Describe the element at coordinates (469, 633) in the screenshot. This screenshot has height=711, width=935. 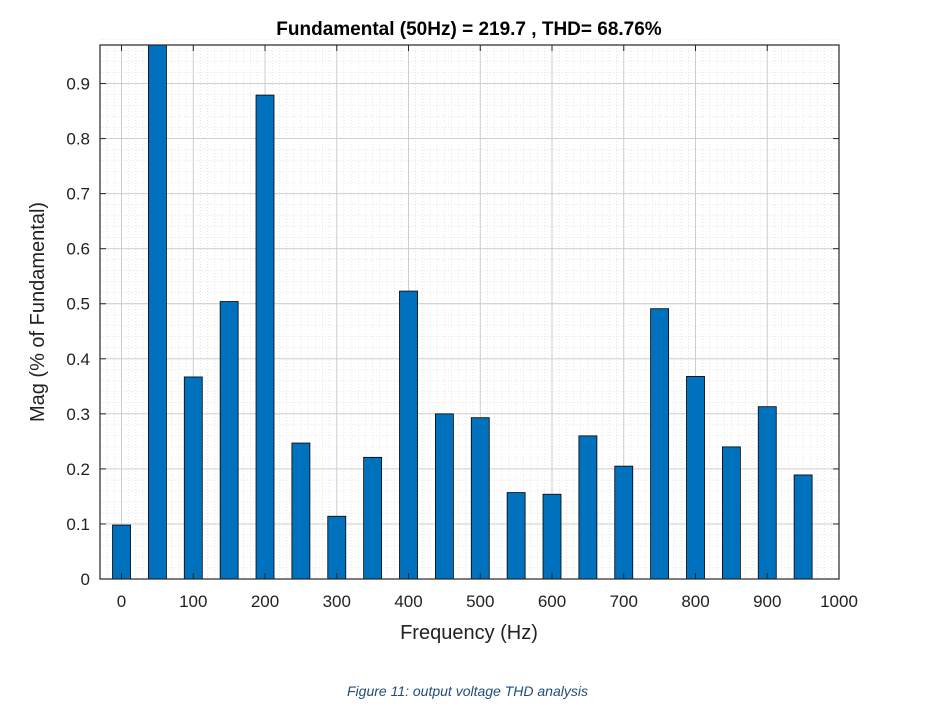
I see `x-axis-label: Frequency (Hz)` at that location.